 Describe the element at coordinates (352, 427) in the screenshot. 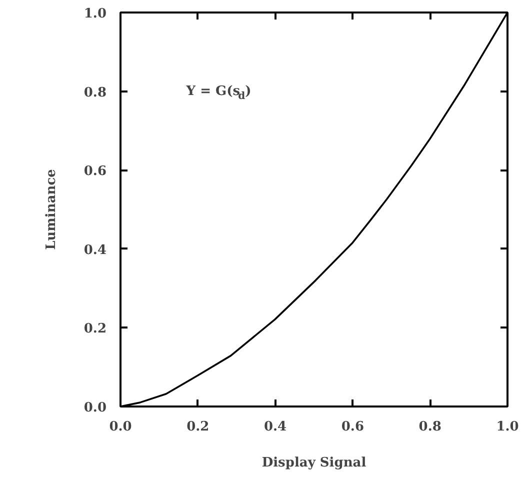

I see `x-tick-label: 0.6` at that location.